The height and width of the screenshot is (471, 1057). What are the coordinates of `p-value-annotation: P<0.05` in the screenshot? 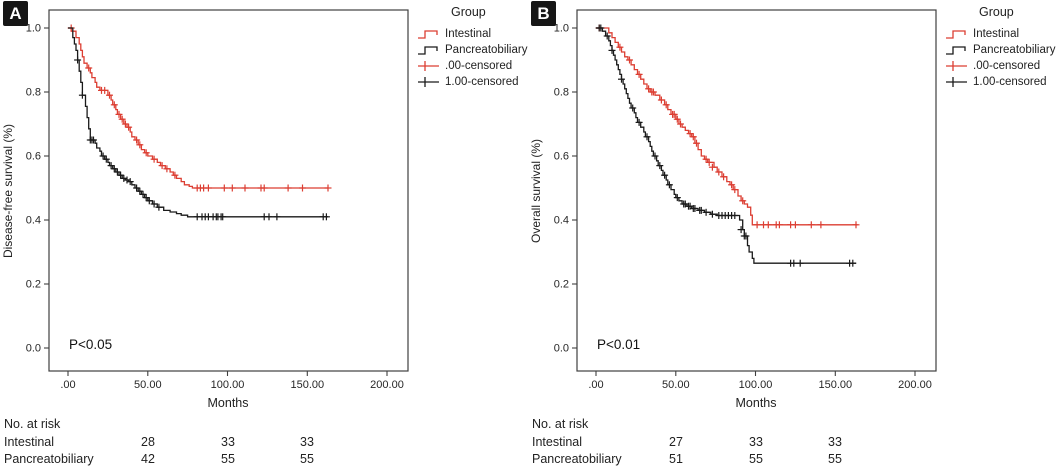 It's located at (91, 344).